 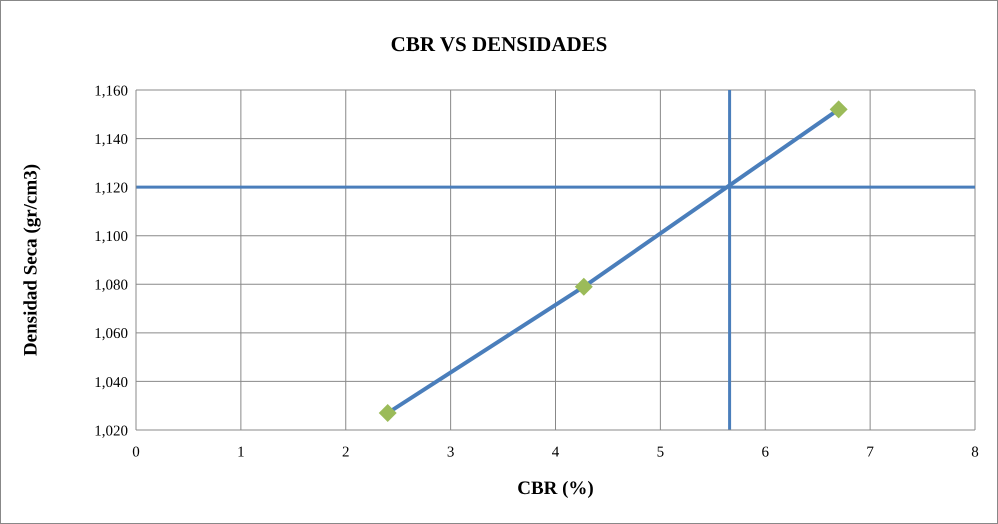 What do you see at coordinates (111, 237) in the screenshot?
I see `y-tick-label: 1,100` at bounding box center [111, 237].